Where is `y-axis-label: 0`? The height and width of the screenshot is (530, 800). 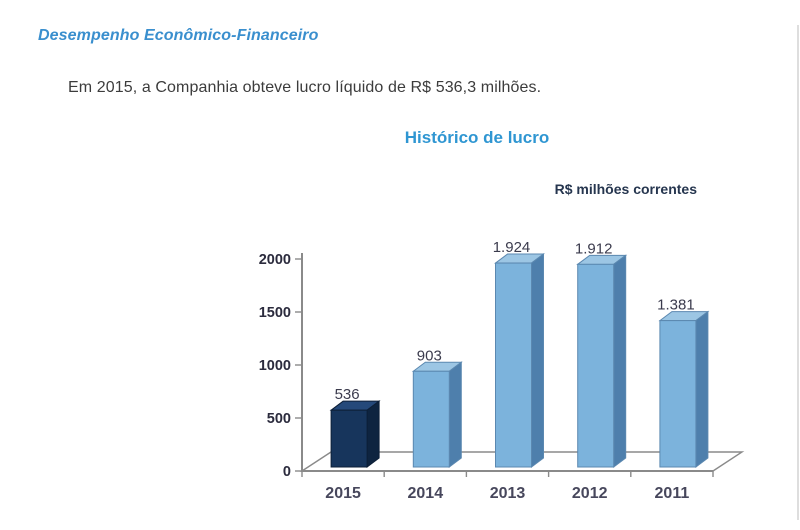
y-axis-label: 0 is located at coordinates (287, 472).